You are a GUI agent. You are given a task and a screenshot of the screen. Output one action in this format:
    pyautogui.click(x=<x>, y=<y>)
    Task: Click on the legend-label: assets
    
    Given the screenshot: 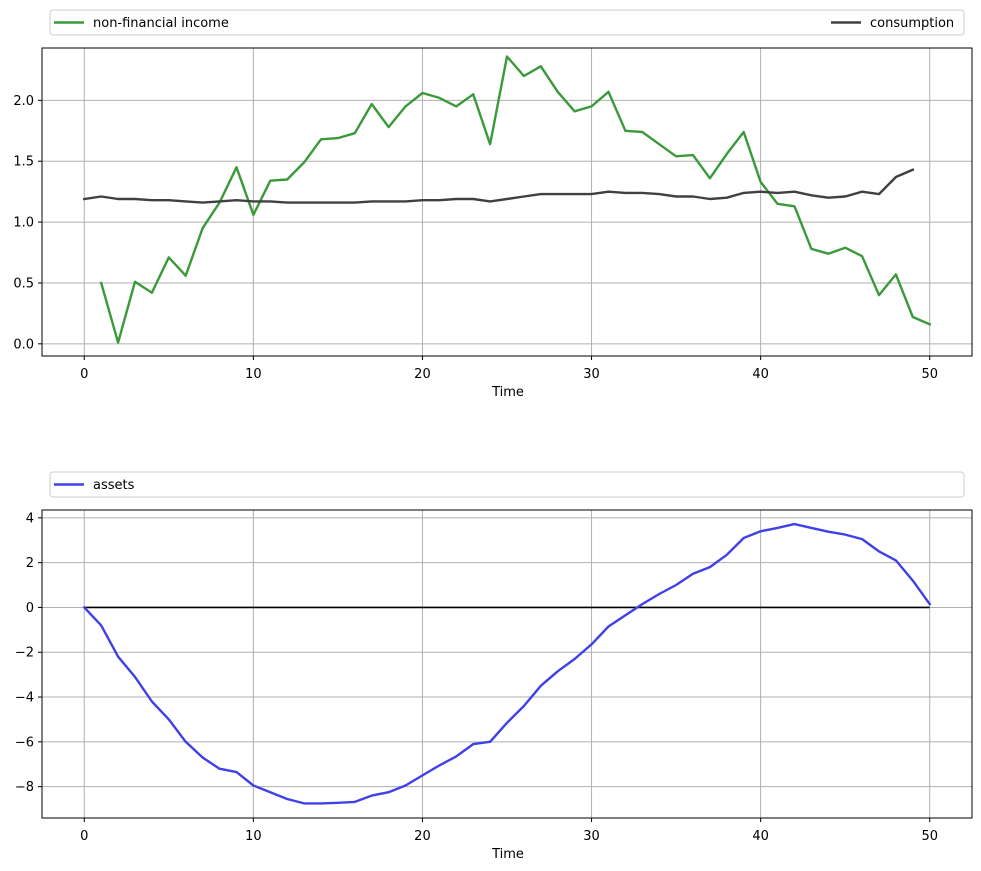 What is the action you would take?
    pyautogui.click(x=114, y=485)
    